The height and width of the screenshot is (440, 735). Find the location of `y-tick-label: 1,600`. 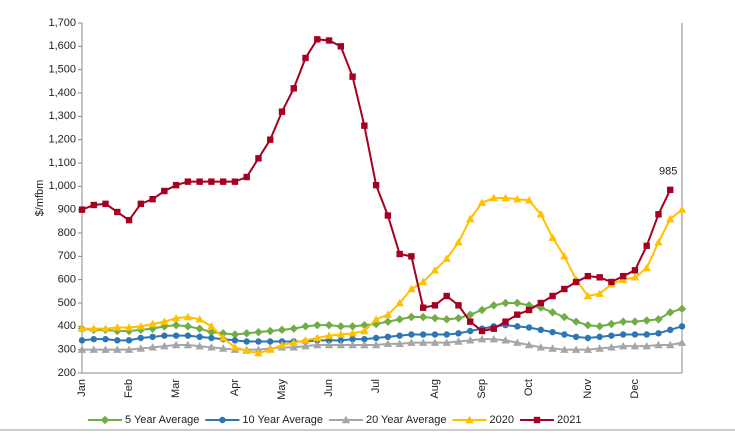

y-tick-label: 1,600 is located at coordinates (62, 46).